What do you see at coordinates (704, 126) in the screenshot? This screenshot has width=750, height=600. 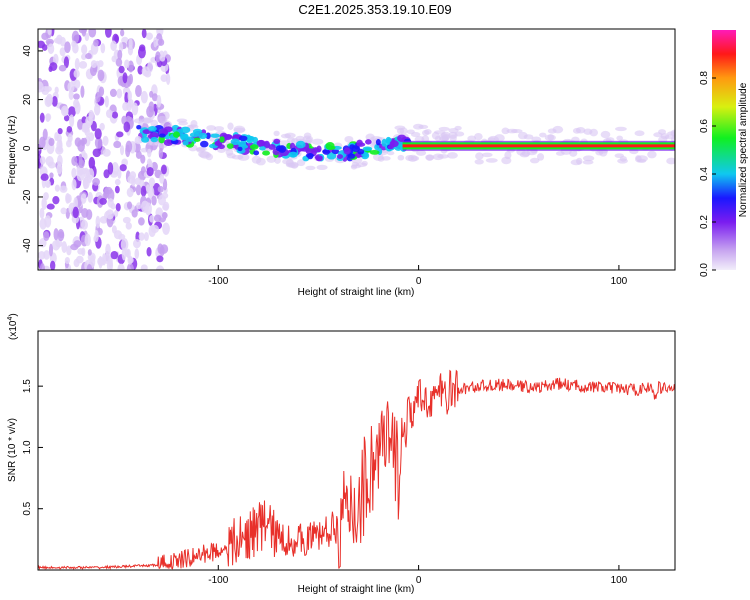 I see `colorbar-tick-label: 0.6` at bounding box center [704, 126].